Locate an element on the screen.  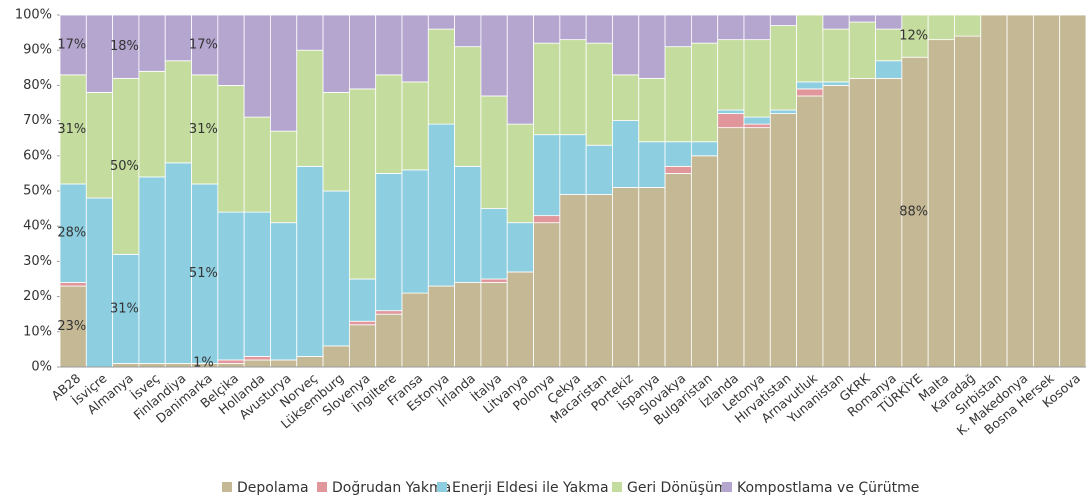
y-tick-label: 20% is located at coordinates (37, 296).